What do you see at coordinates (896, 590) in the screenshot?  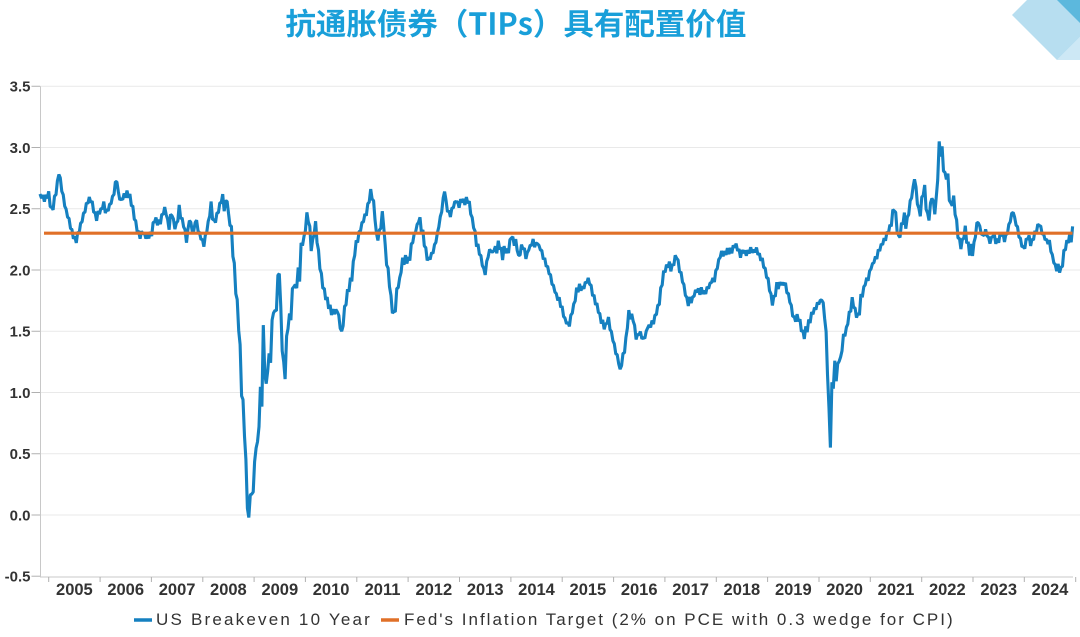 I see `svg-text: 2021` at bounding box center [896, 590].